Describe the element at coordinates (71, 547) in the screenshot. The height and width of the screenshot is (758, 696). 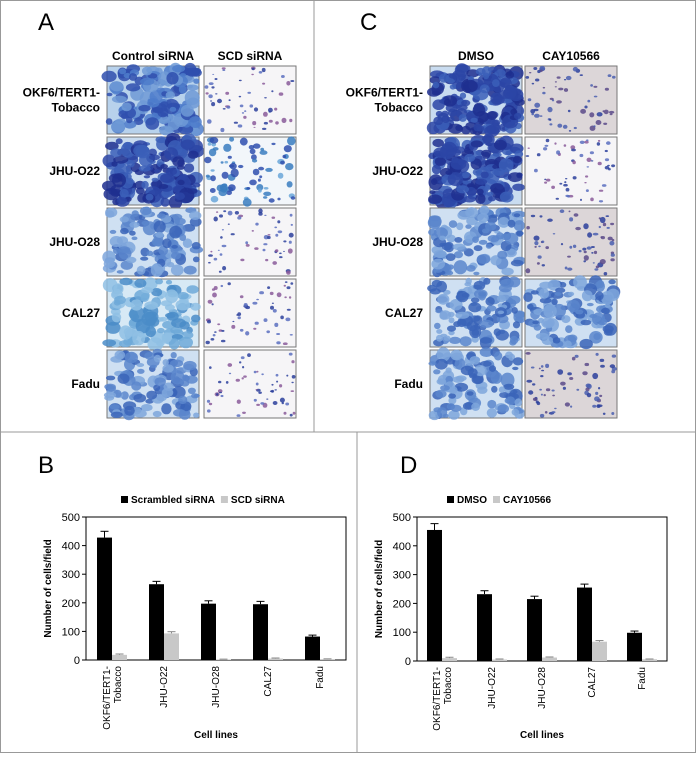
I see `y-tick-label: 400` at that location.